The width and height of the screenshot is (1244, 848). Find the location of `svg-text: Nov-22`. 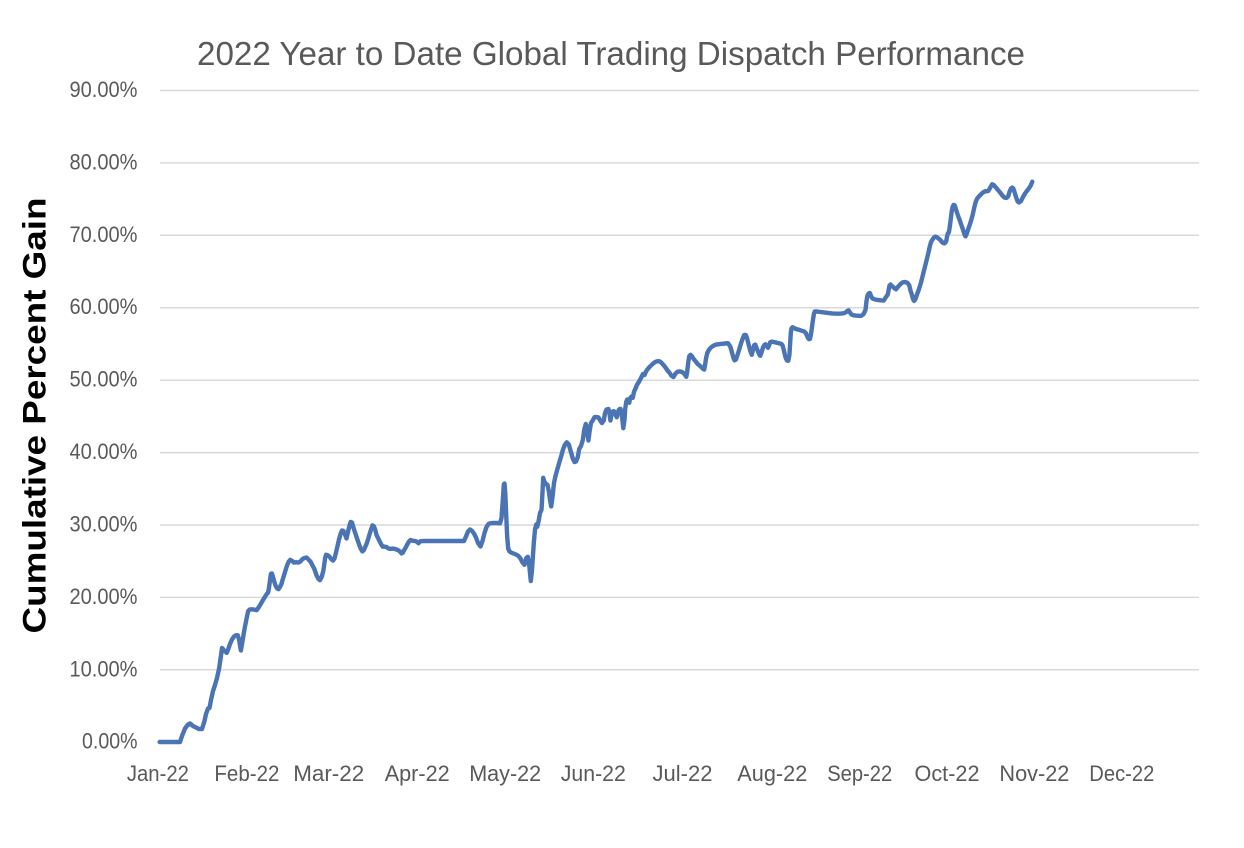

svg-text: Nov-22 is located at coordinates (1034, 773).